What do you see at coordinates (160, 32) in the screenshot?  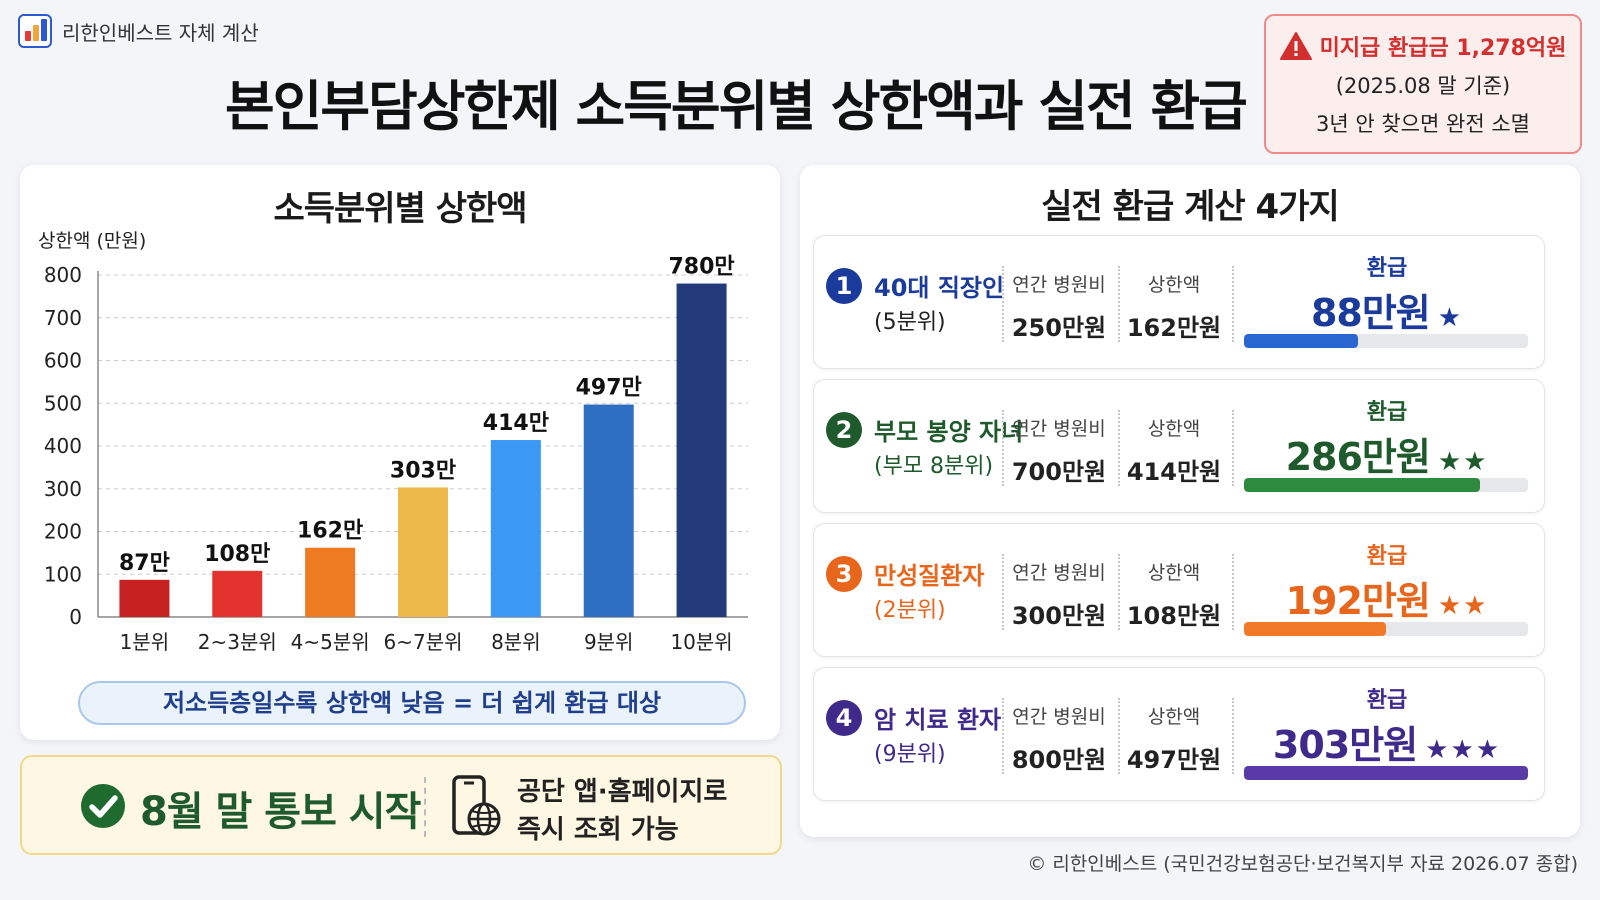 I see `brand-name: 리한인베스트 자체 계산` at bounding box center [160, 32].